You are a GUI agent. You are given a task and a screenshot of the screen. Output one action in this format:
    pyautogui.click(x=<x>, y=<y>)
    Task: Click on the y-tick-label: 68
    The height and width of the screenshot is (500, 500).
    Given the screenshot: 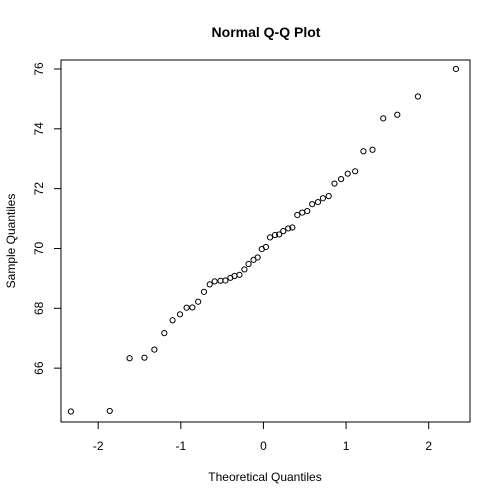 What is the action you would take?
    pyautogui.click(x=39, y=308)
    